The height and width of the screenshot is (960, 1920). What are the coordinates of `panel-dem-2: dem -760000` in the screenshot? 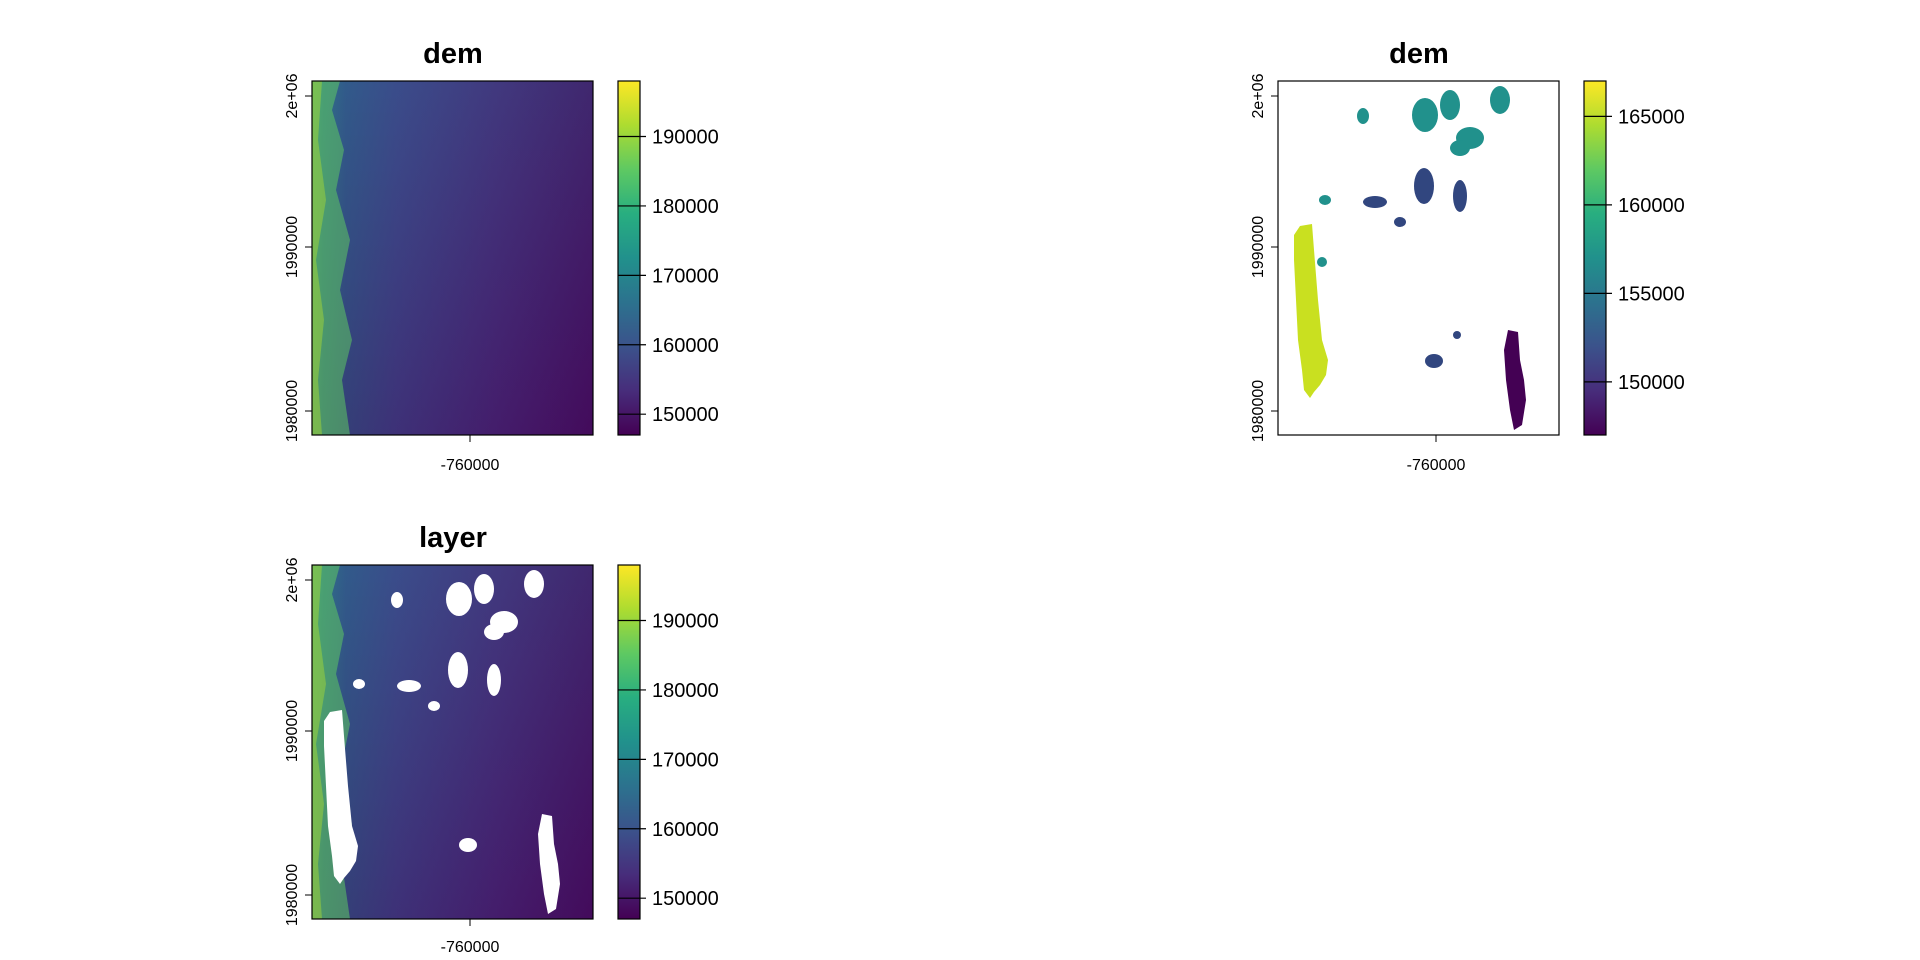 It's located at (1467, 256).